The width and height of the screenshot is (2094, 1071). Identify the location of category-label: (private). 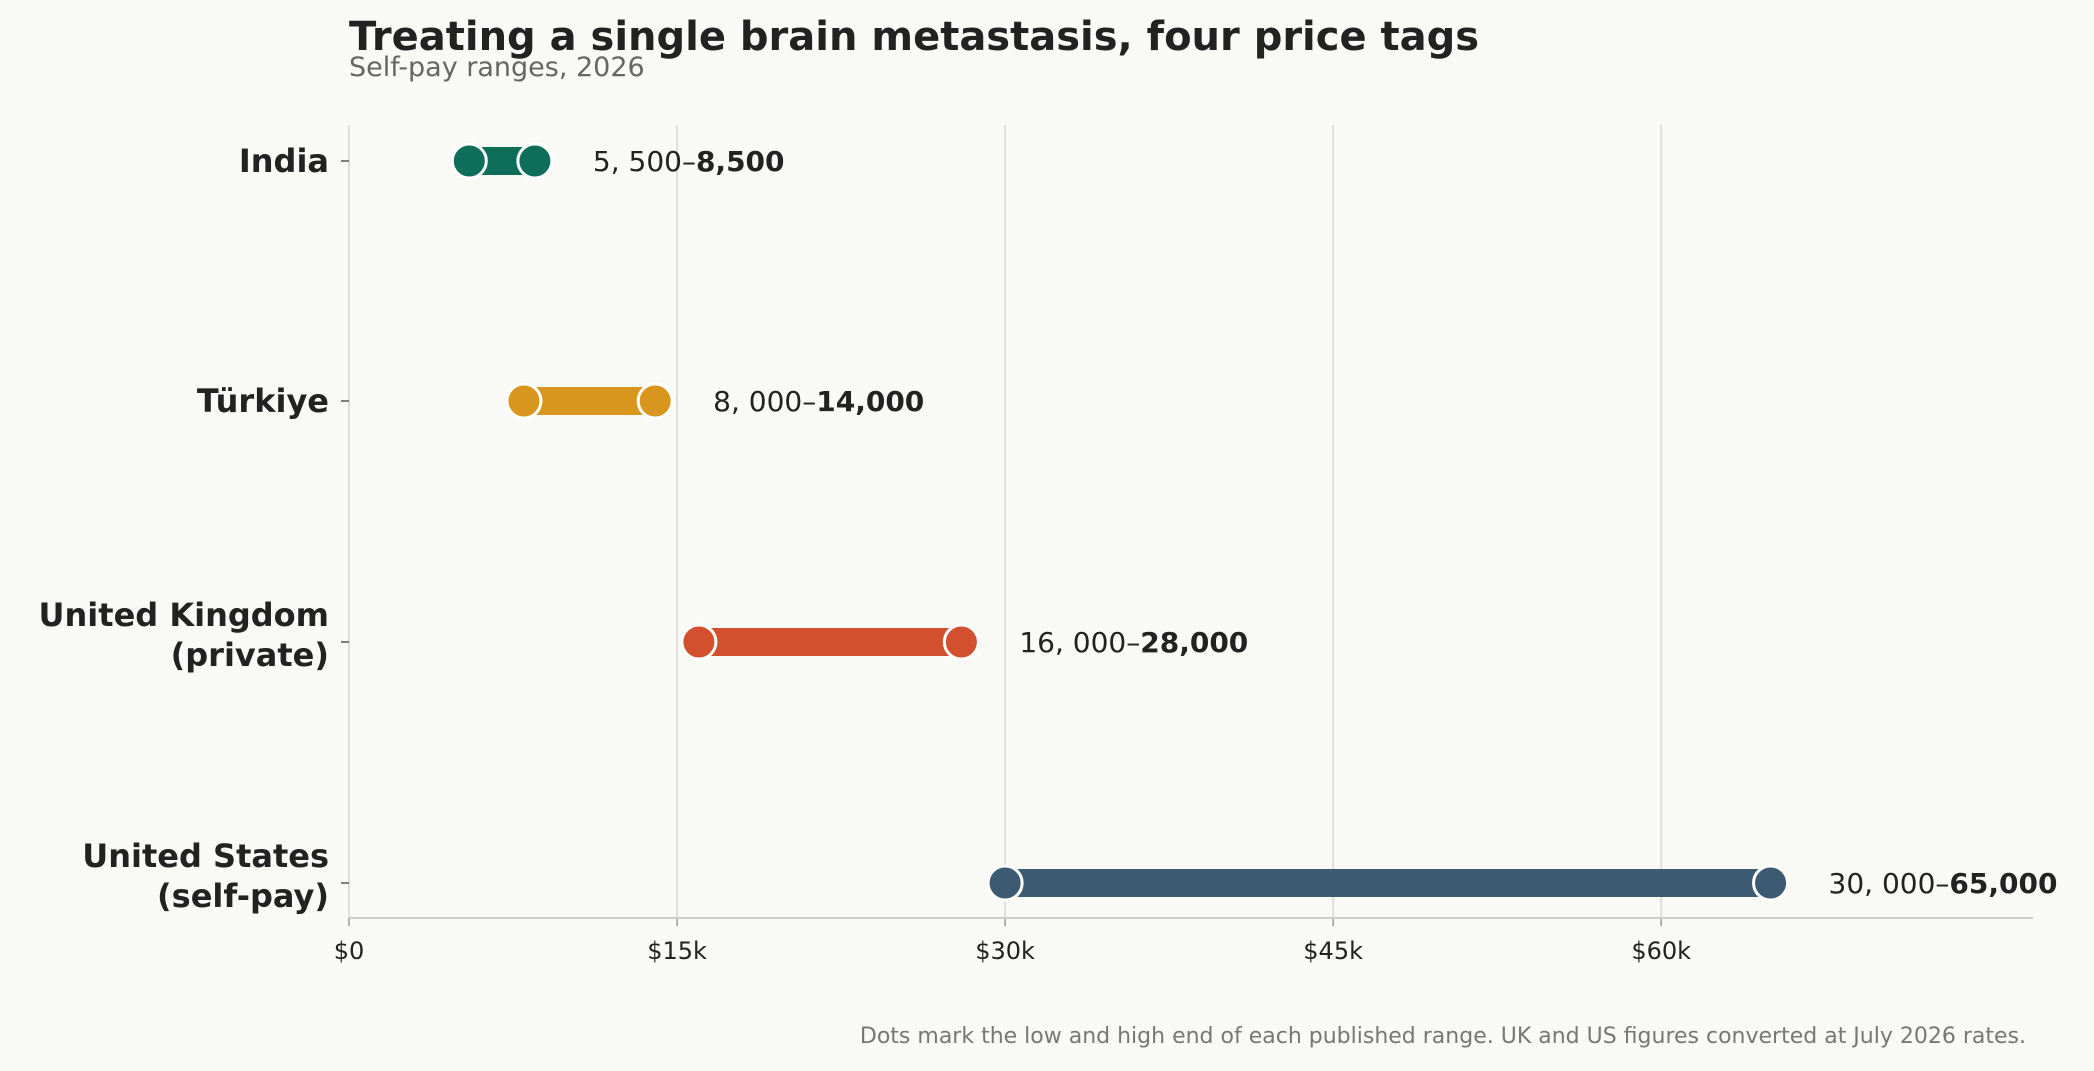
(250, 655).